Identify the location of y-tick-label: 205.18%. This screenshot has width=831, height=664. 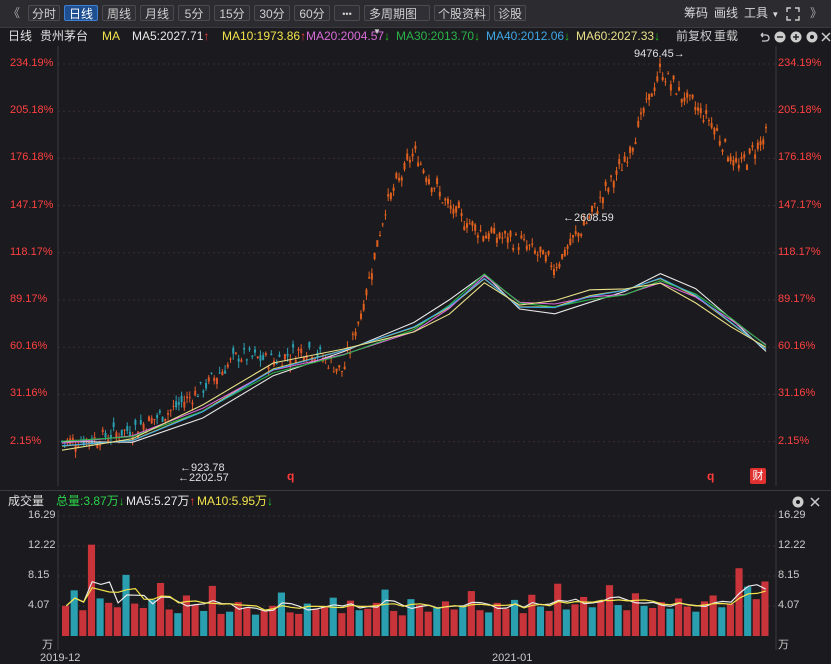
(800, 110).